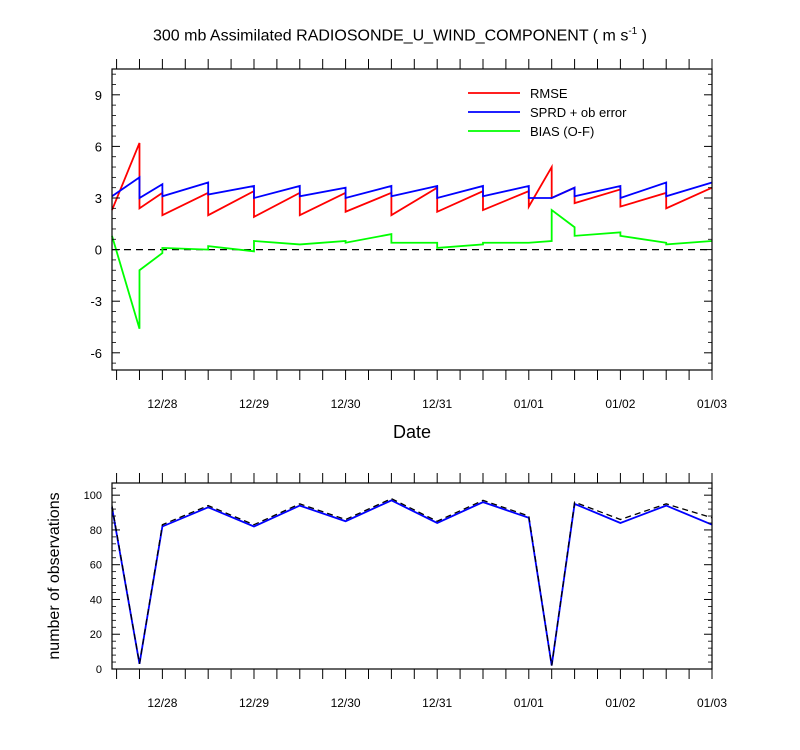  What do you see at coordinates (633, 31) in the screenshot?
I see `title-superscript: -1` at bounding box center [633, 31].